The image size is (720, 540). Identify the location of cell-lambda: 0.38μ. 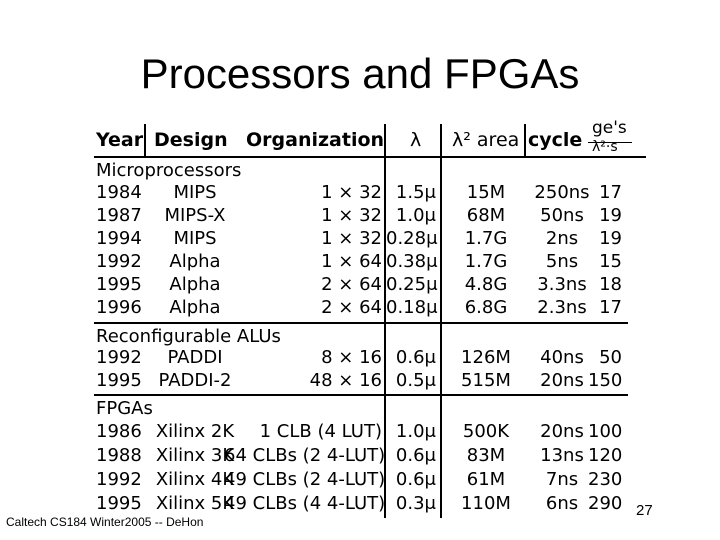
(412, 261).